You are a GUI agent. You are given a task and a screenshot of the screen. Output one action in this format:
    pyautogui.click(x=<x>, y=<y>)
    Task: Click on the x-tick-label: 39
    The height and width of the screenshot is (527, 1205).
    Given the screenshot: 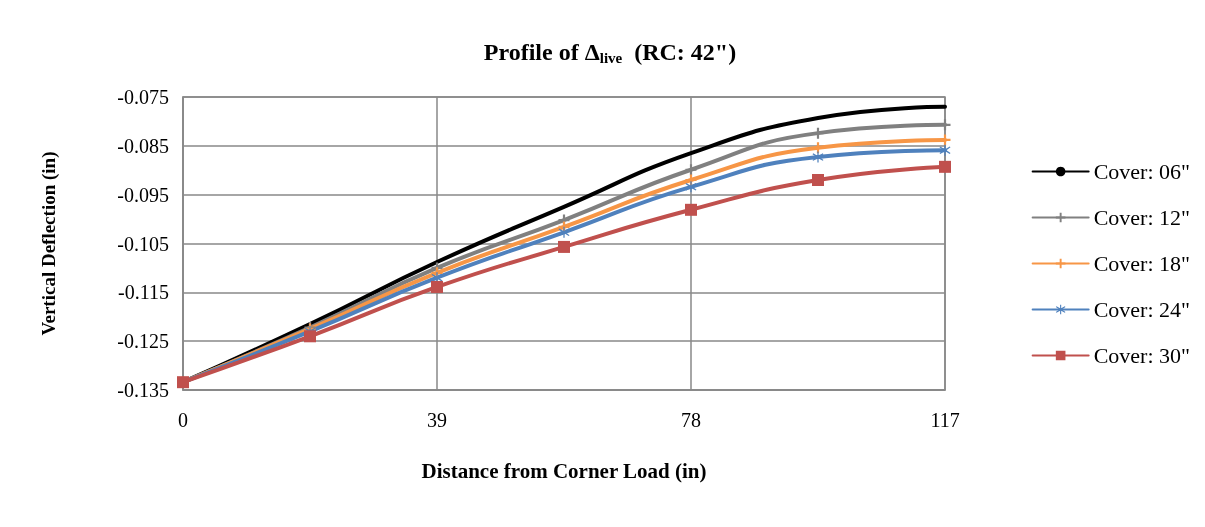 What is the action you would take?
    pyautogui.click(x=437, y=420)
    